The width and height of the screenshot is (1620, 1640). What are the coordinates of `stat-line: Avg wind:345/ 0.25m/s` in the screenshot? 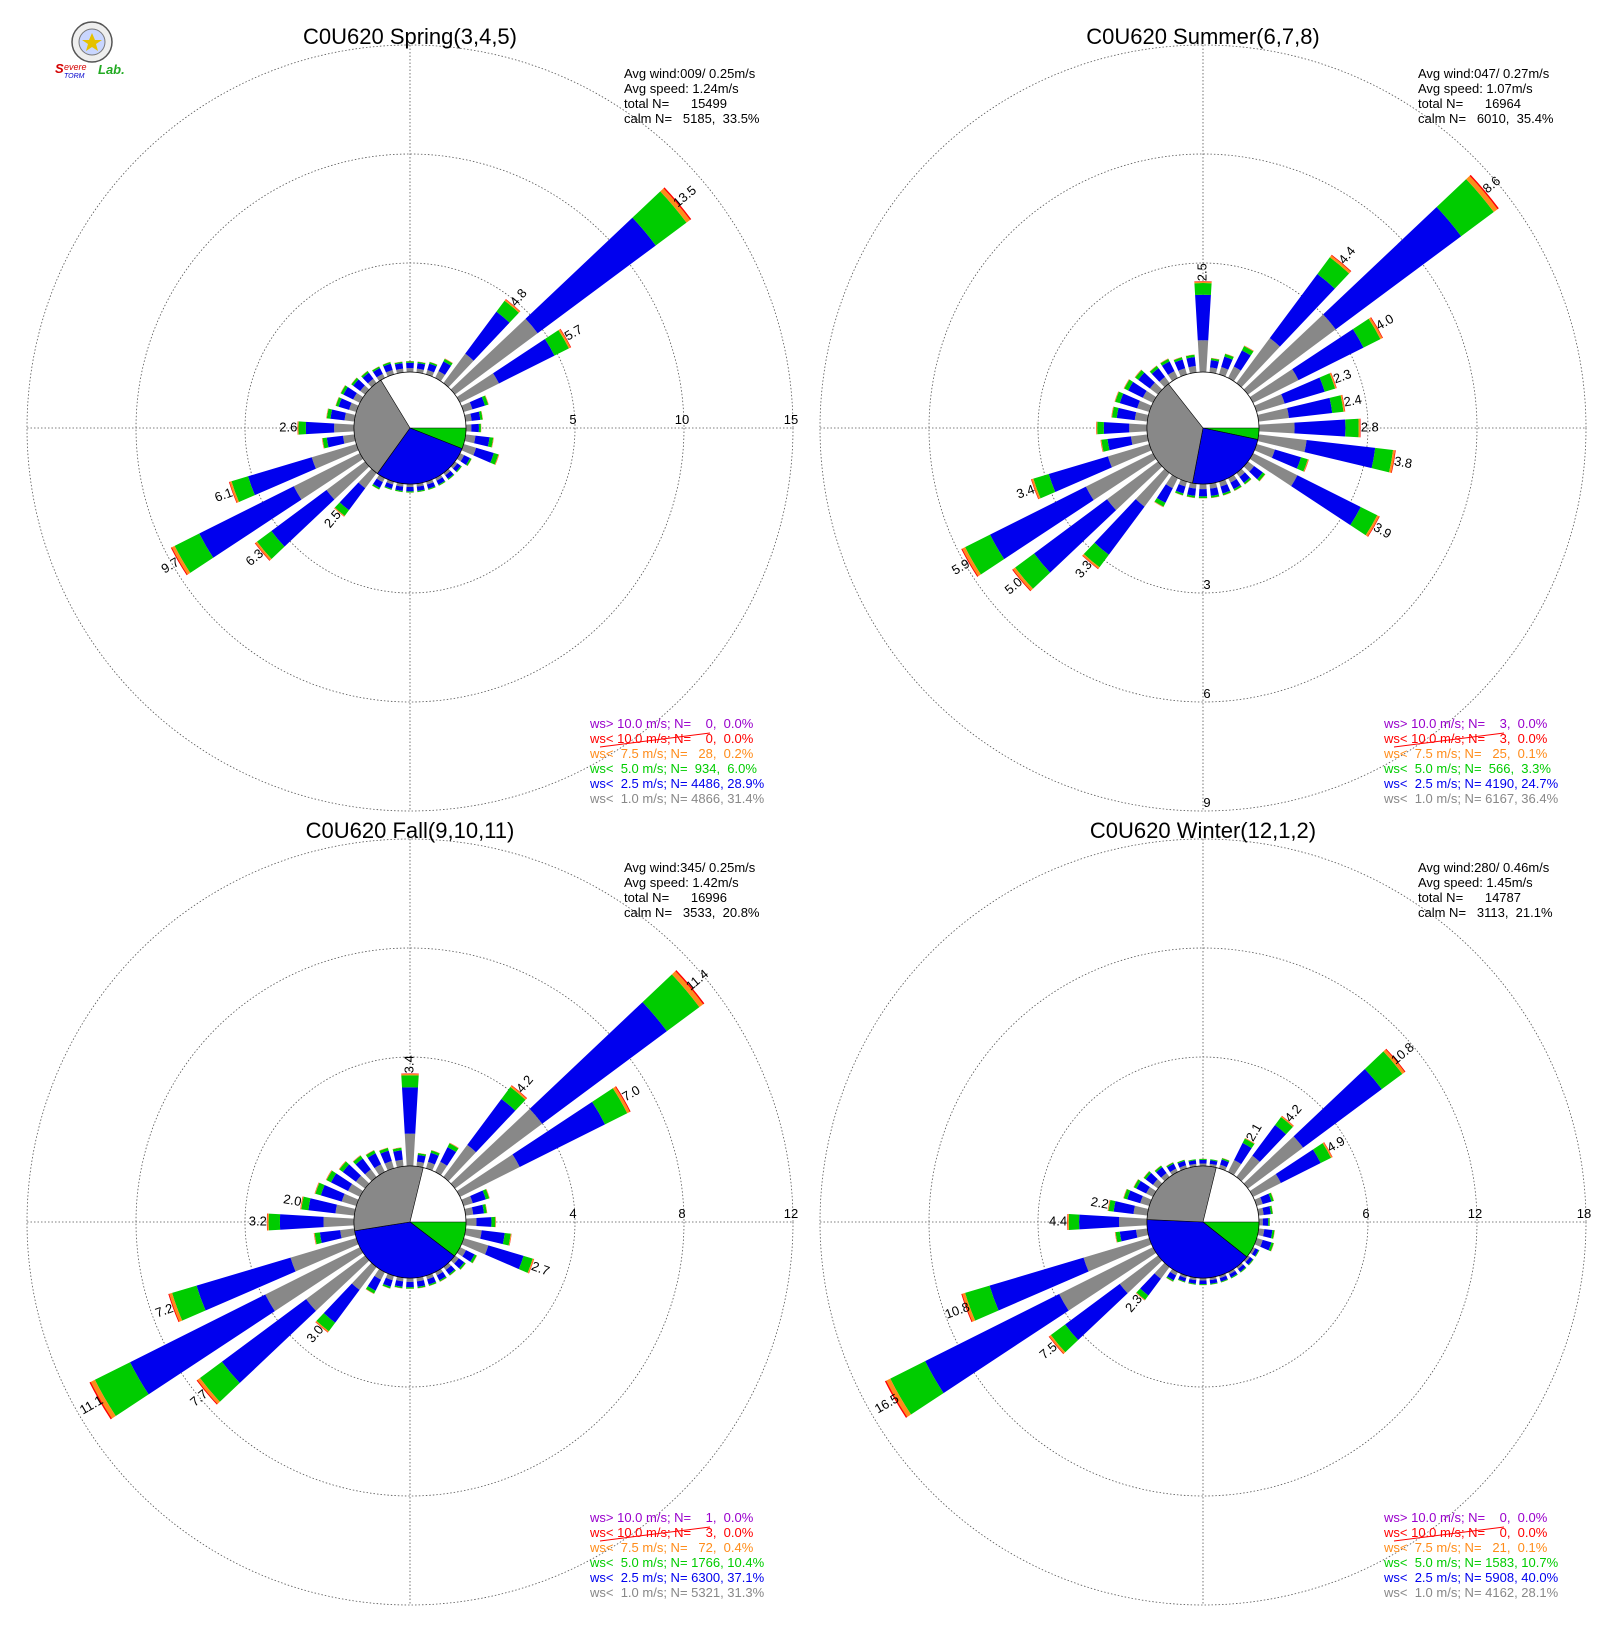 It's located at (690, 867).